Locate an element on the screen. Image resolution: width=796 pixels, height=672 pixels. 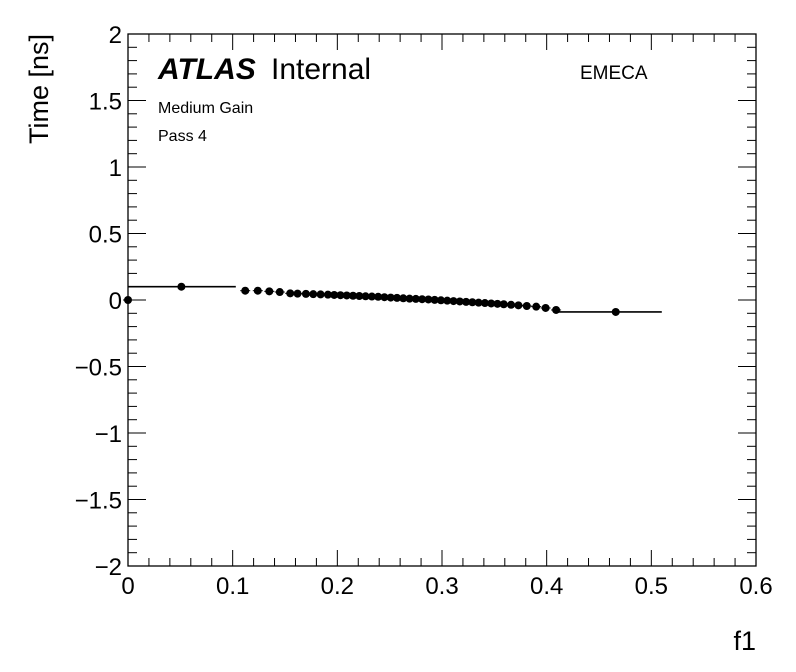
data-points is located at coordinates (372, 299).